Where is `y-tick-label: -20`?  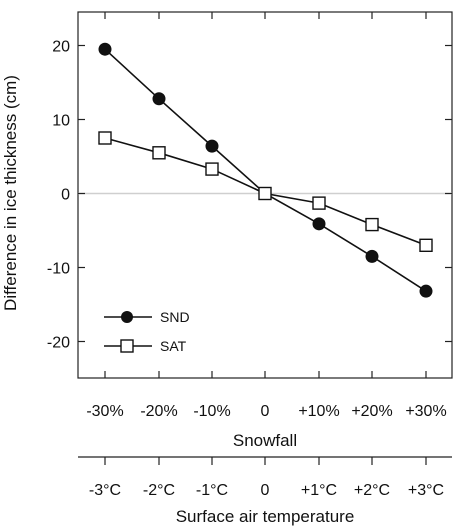
y-tick-label: -20 is located at coordinates (58, 343).